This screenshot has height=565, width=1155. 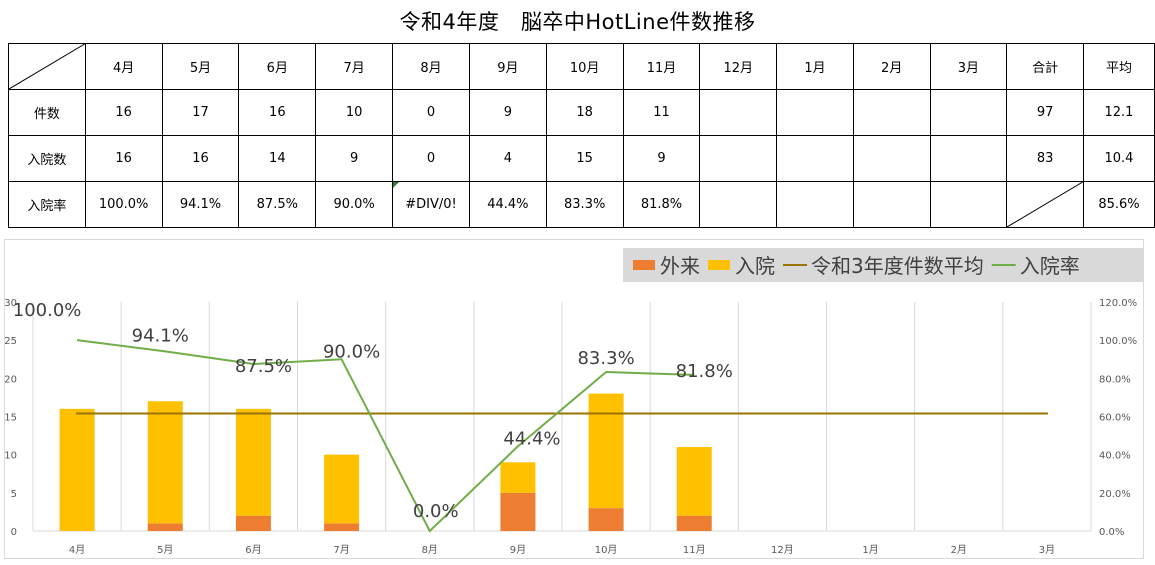 I want to click on table-cell: 94.1%, so click(x=200, y=204).